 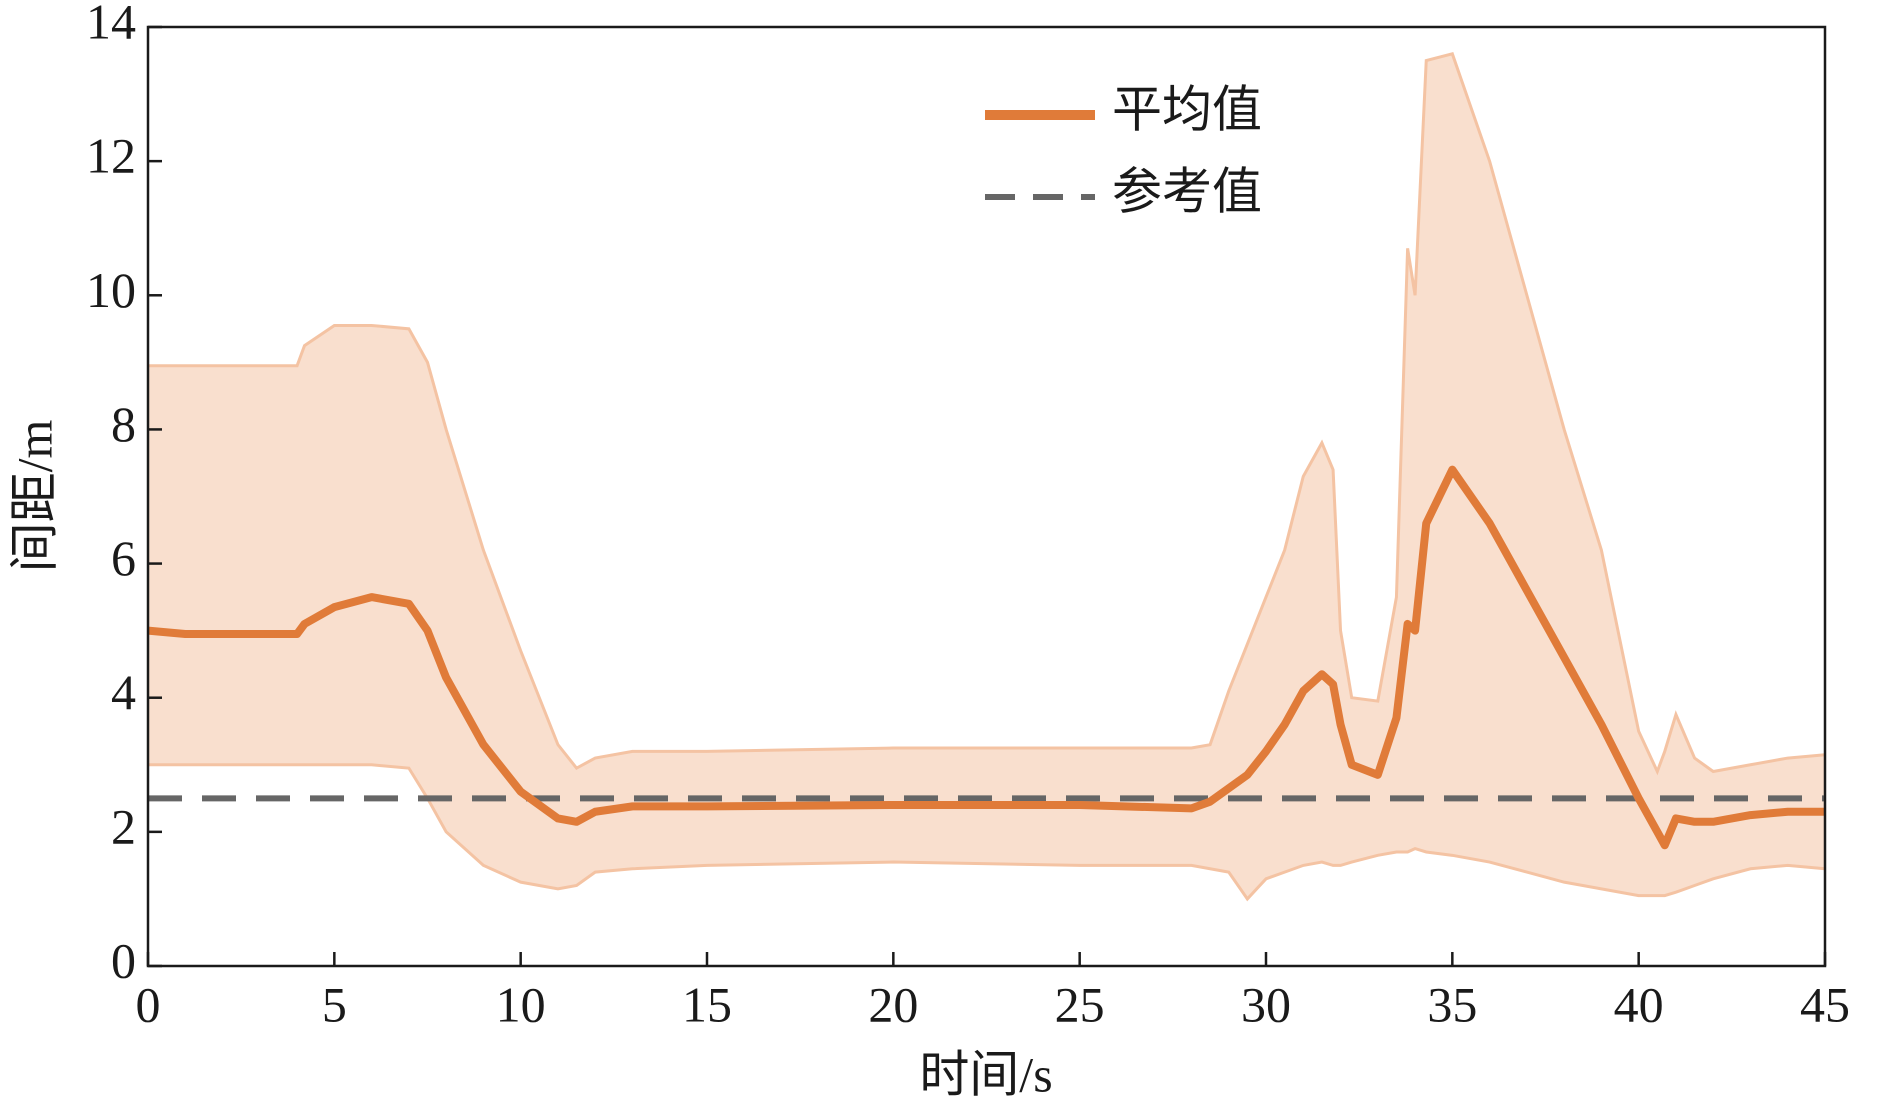 What do you see at coordinates (1452, 1004) in the screenshot?
I see `x-tick-label: 35` at bounding box center [1452, 1004].